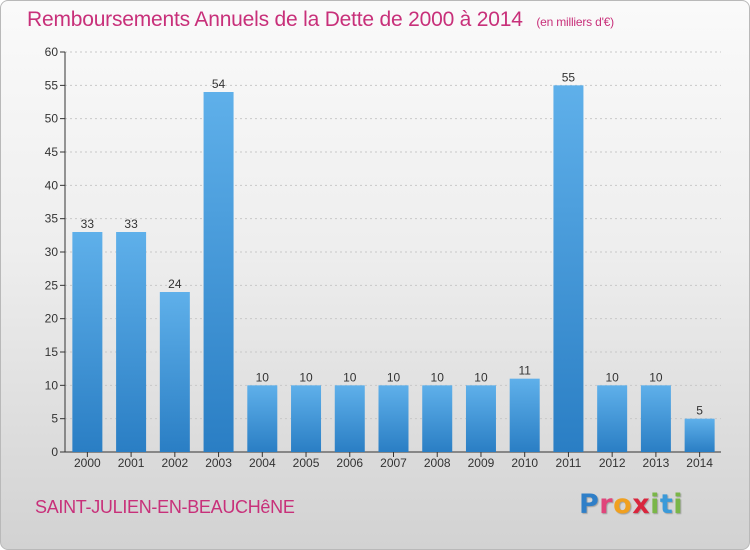 The image size is (750, 550). Describe the element at coordinates (612, 418) in the screenshot. I see `bar-2012` at that location.